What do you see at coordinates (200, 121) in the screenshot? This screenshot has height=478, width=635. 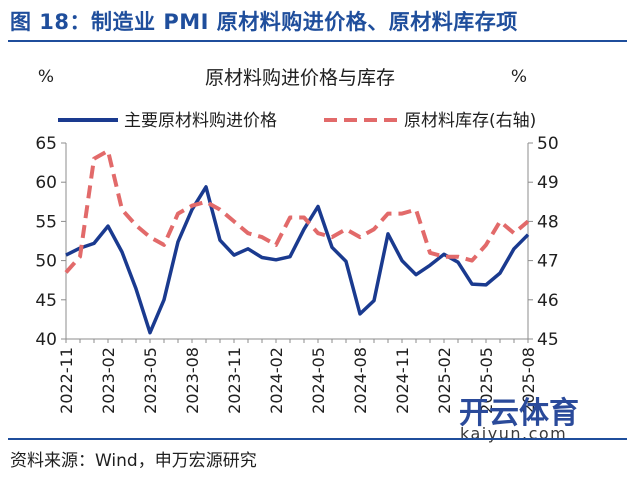 I see `legend-label-price: 主要原材料购进价格` at bounding box center [200, 121].